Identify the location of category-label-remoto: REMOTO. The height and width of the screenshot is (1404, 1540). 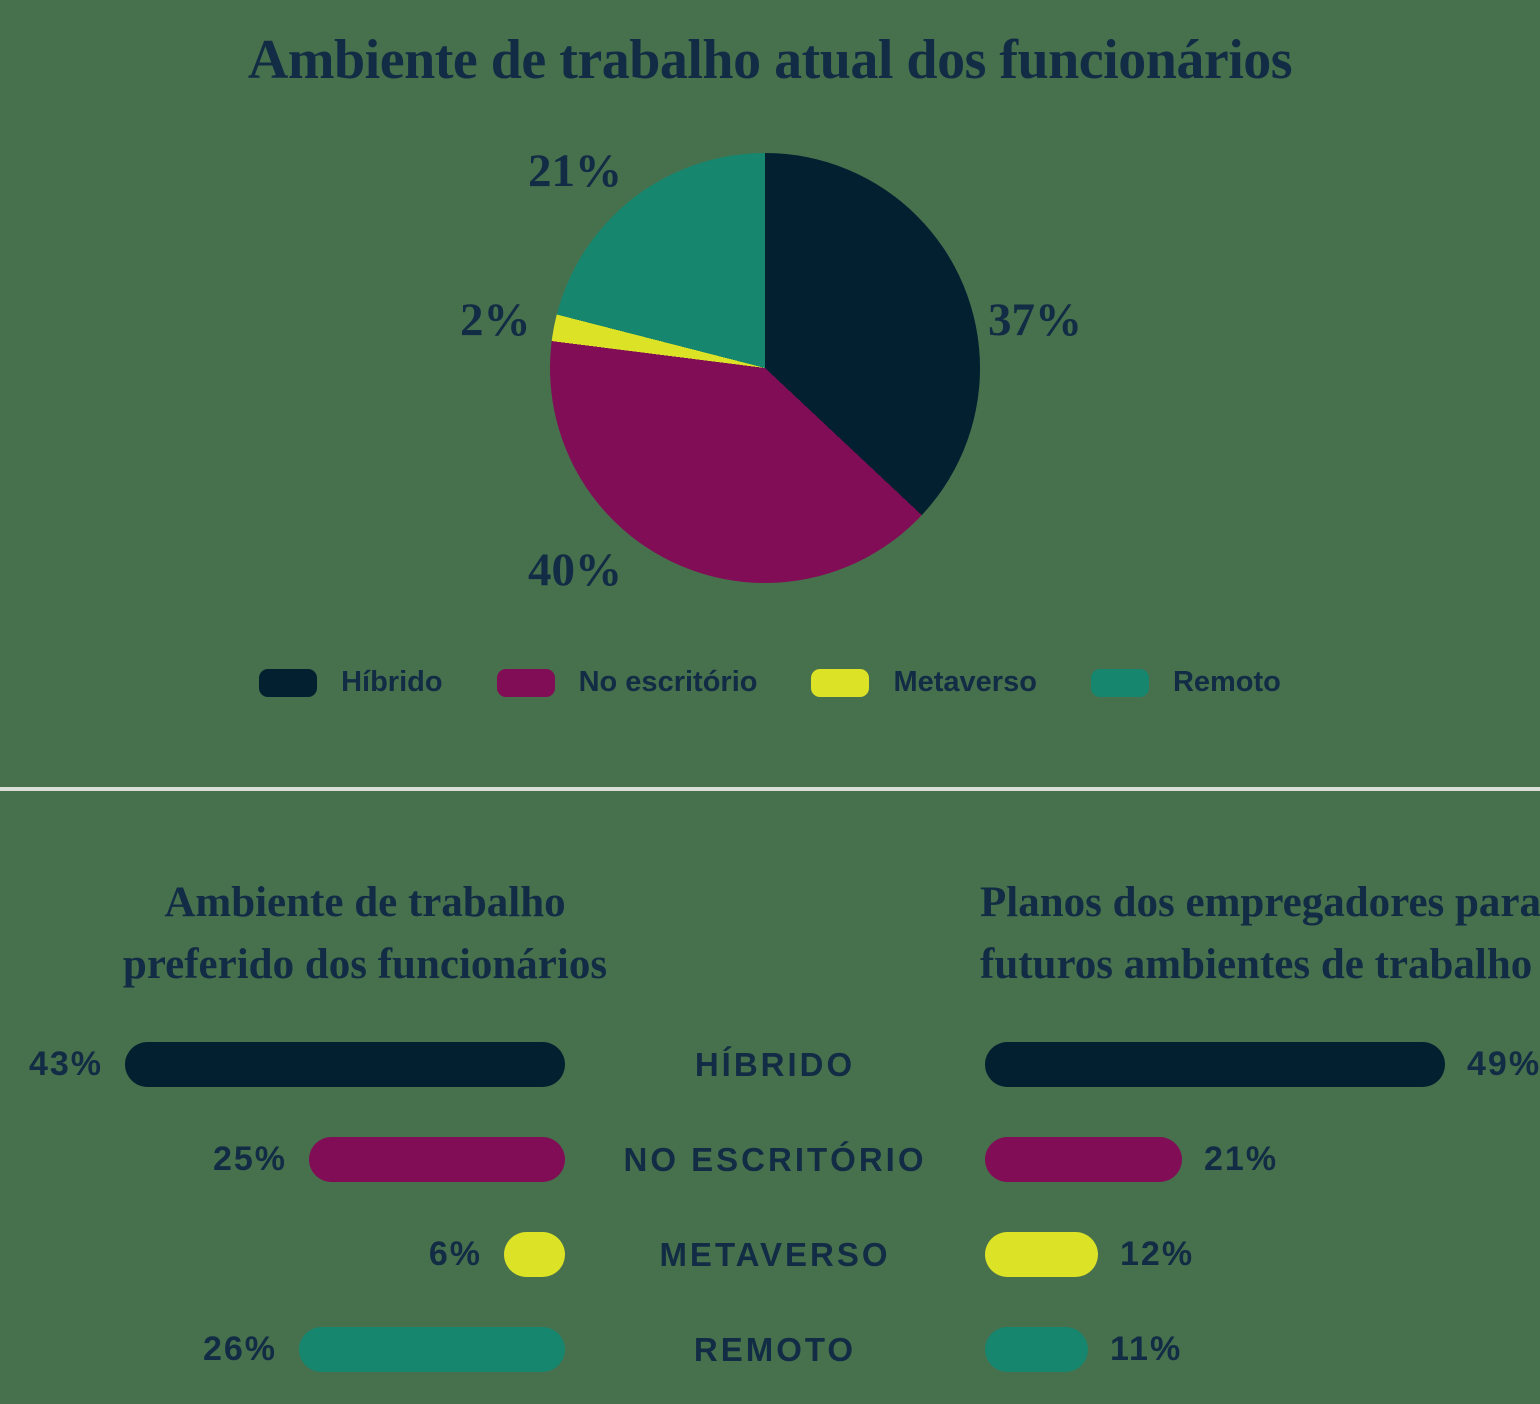
(775, 1349).